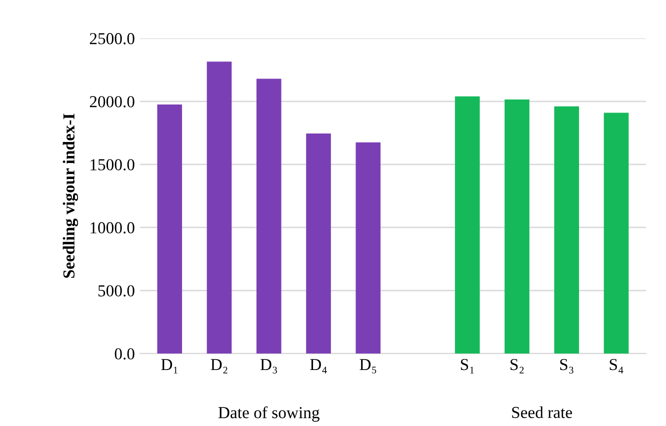  What do you see at coordinates (368, 366) in the screenshot?
I see `x-tick-label: D₅` at bounding box center [368, 366].